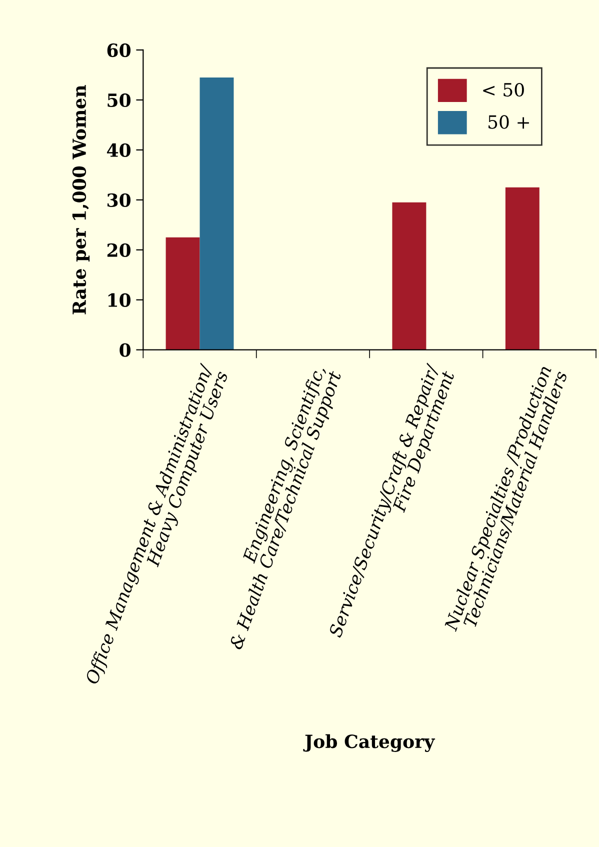  What do you see at coordinates (125, 350) in the screenshot?
I see `y-tick-label: 0` at bounding box center [125, 350].